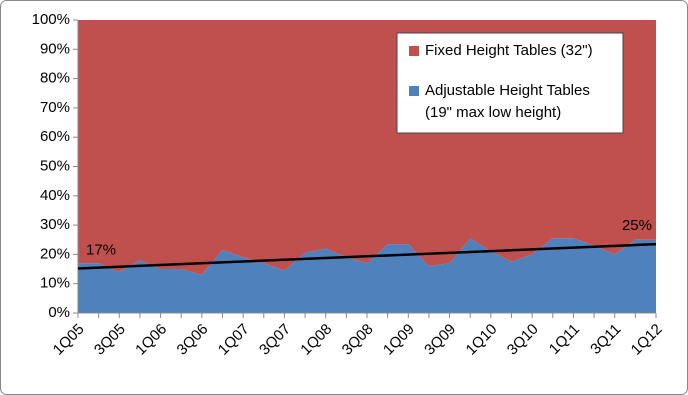 This screenshot has width=688, height=395. I want to click on y-tick-label: 80%, so click(55, 78).